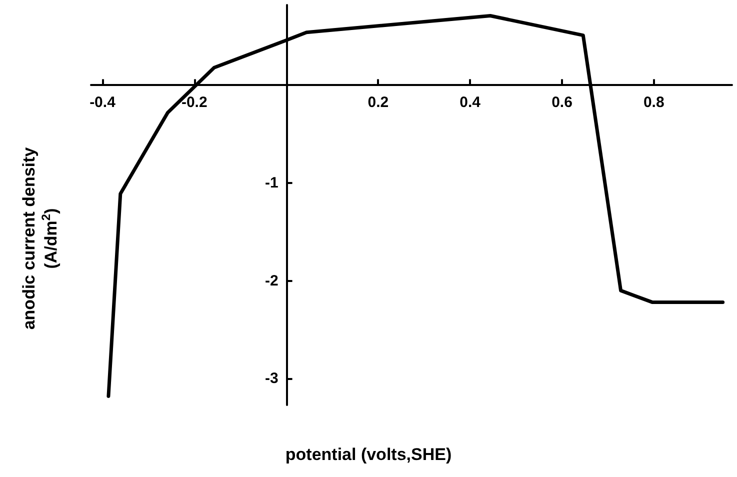  I want to click on y-tick-label: -2, so click(271, 281).